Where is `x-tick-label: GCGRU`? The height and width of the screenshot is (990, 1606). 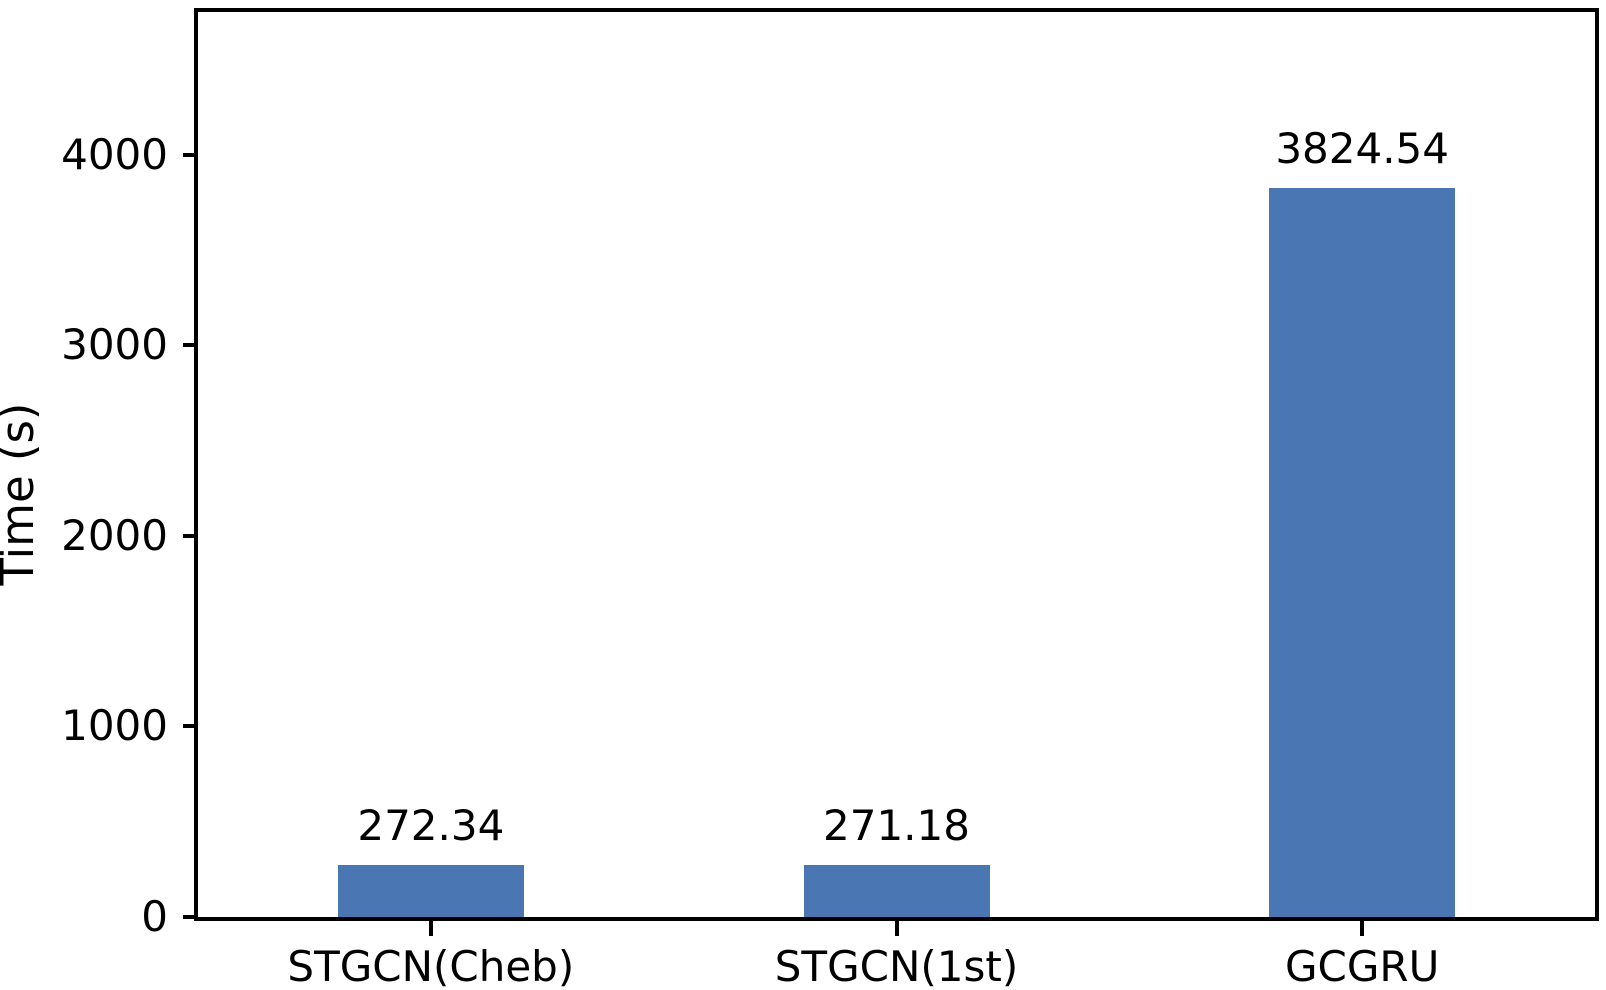 x-tick-label: GCGRU is located at coordinates (1362, 966).